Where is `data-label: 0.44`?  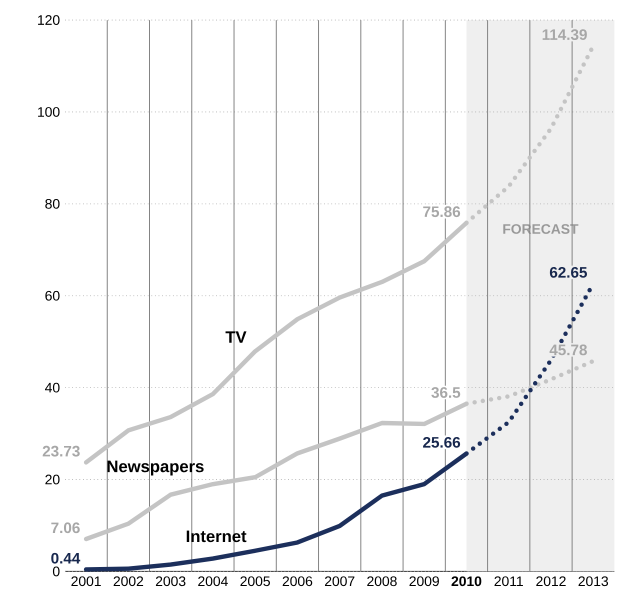 data-label: 0.44 is located at coordinates (65, 558).